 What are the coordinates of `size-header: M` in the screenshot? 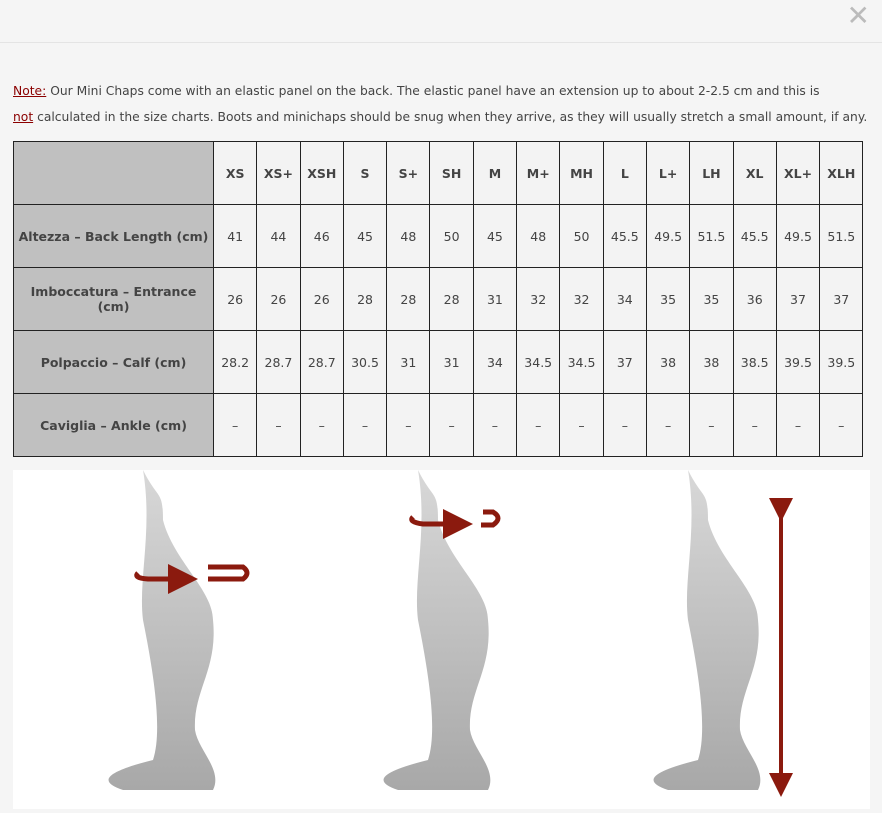 It's located at (495, 173).